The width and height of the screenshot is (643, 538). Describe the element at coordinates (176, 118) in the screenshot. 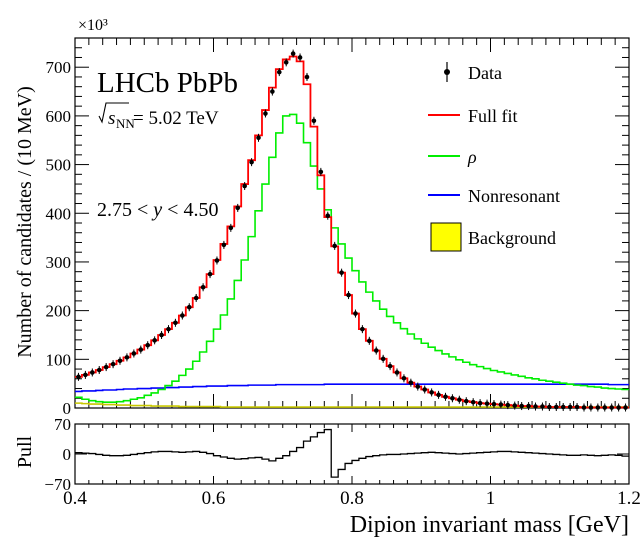

I see `energy-value: = 5.02 TeV` at that location.